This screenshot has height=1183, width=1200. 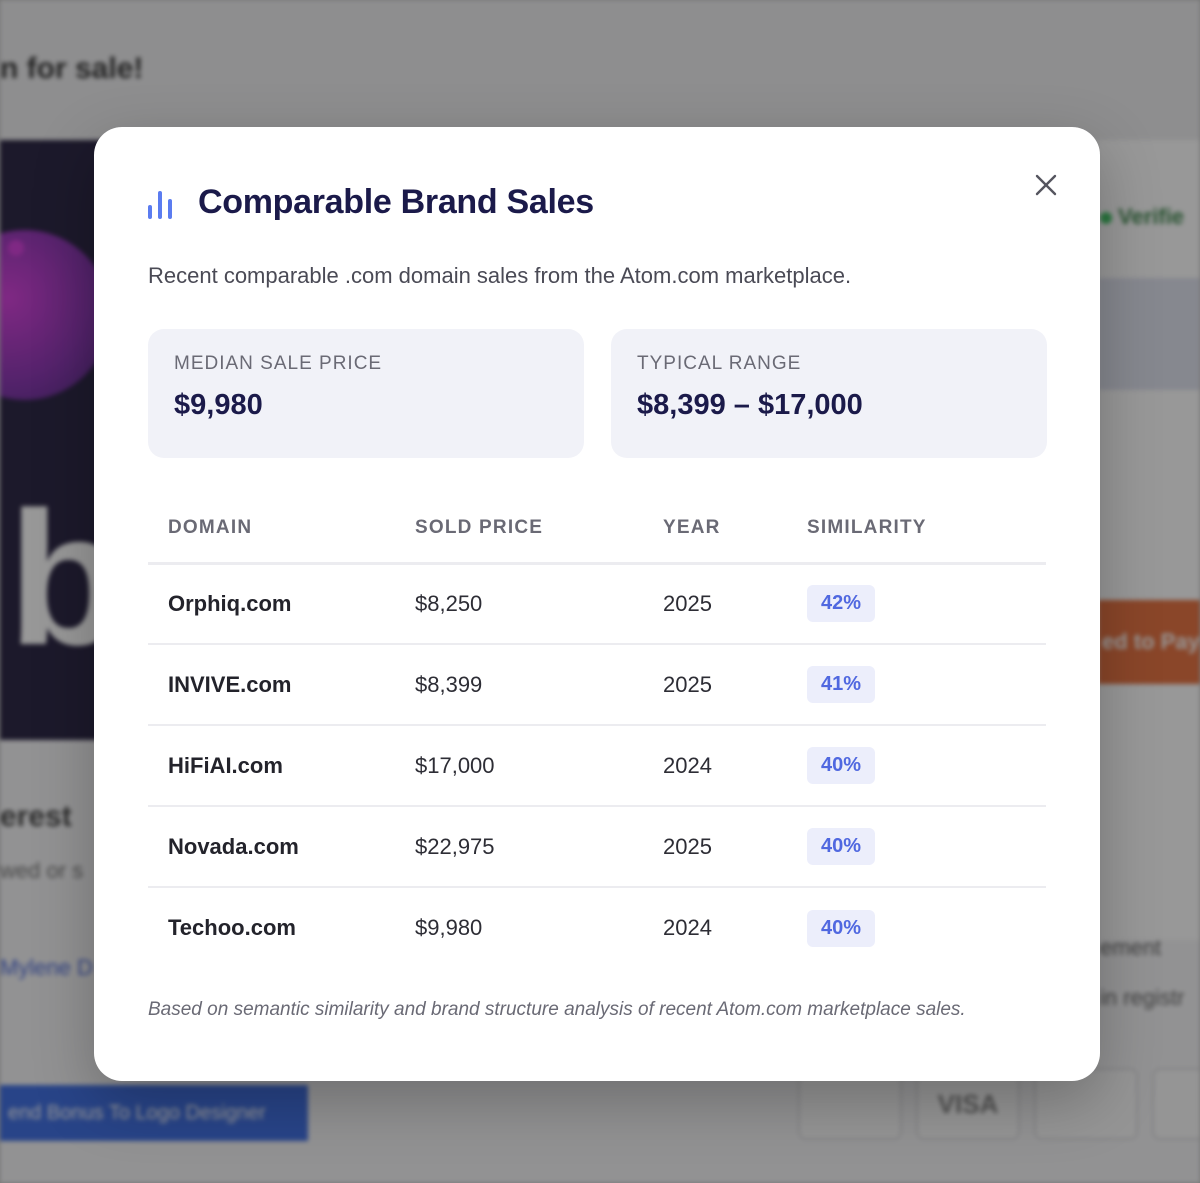 What do you see at coordinates (735, 530) in the screenshot?
I see `header-year: YEAR` at bounding box center [735, 530].